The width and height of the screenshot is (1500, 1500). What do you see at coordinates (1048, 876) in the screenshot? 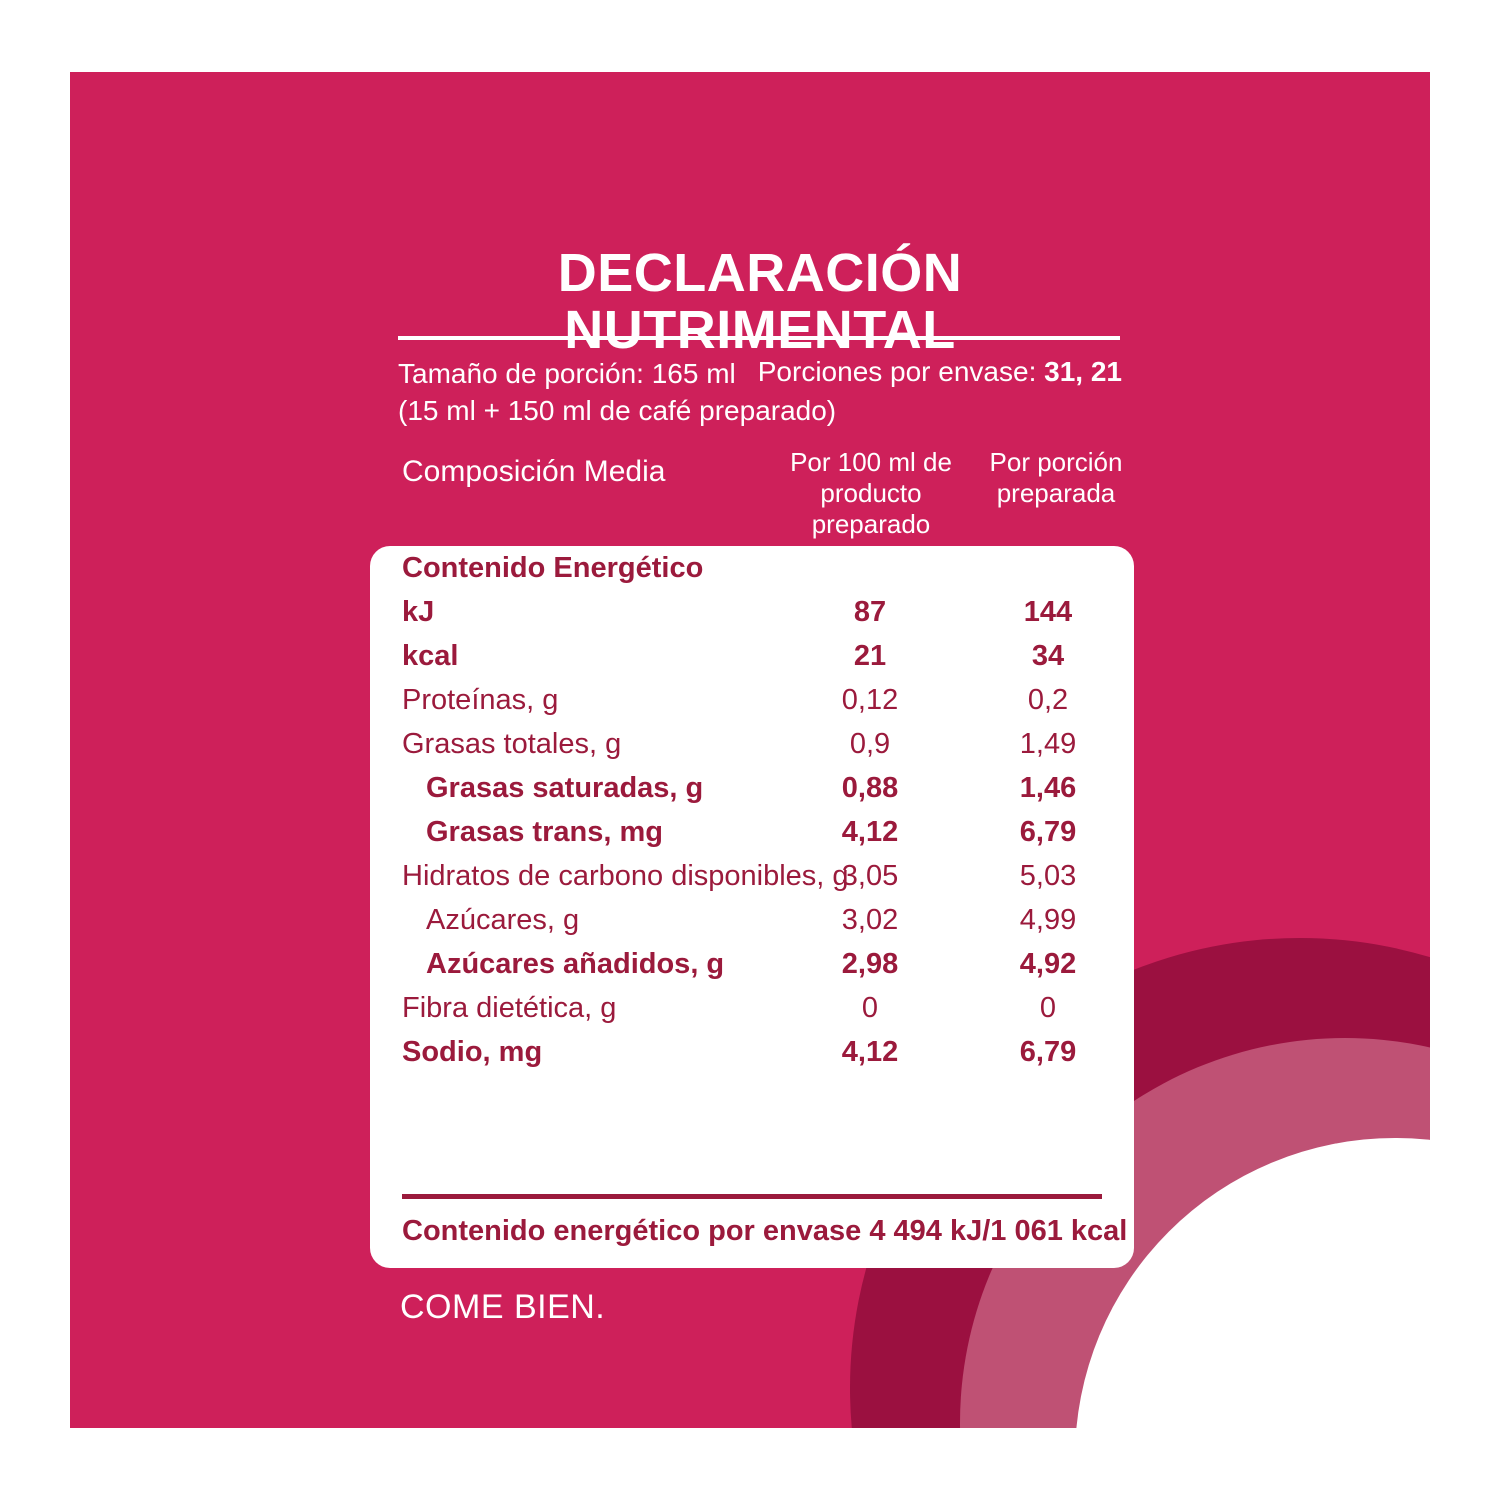
I see `nutrient-value-per-portion: 5,03` at bounding box center [1048, 876].